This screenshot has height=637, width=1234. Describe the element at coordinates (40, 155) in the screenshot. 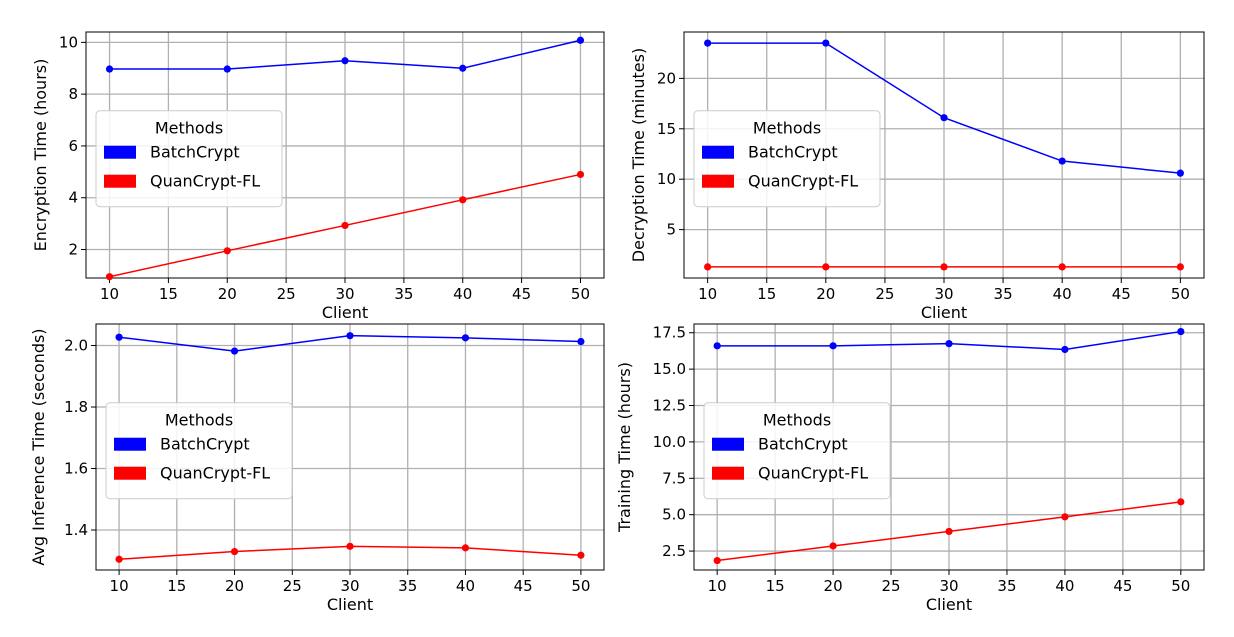

I see `y-axis-label: Encryption Time (hours)` at that location.